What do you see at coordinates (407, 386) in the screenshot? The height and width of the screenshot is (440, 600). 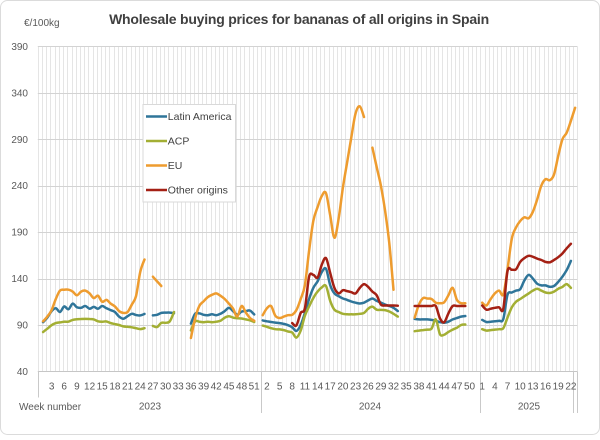 I see `svg-text: 35` at bounding box center [407, 386].